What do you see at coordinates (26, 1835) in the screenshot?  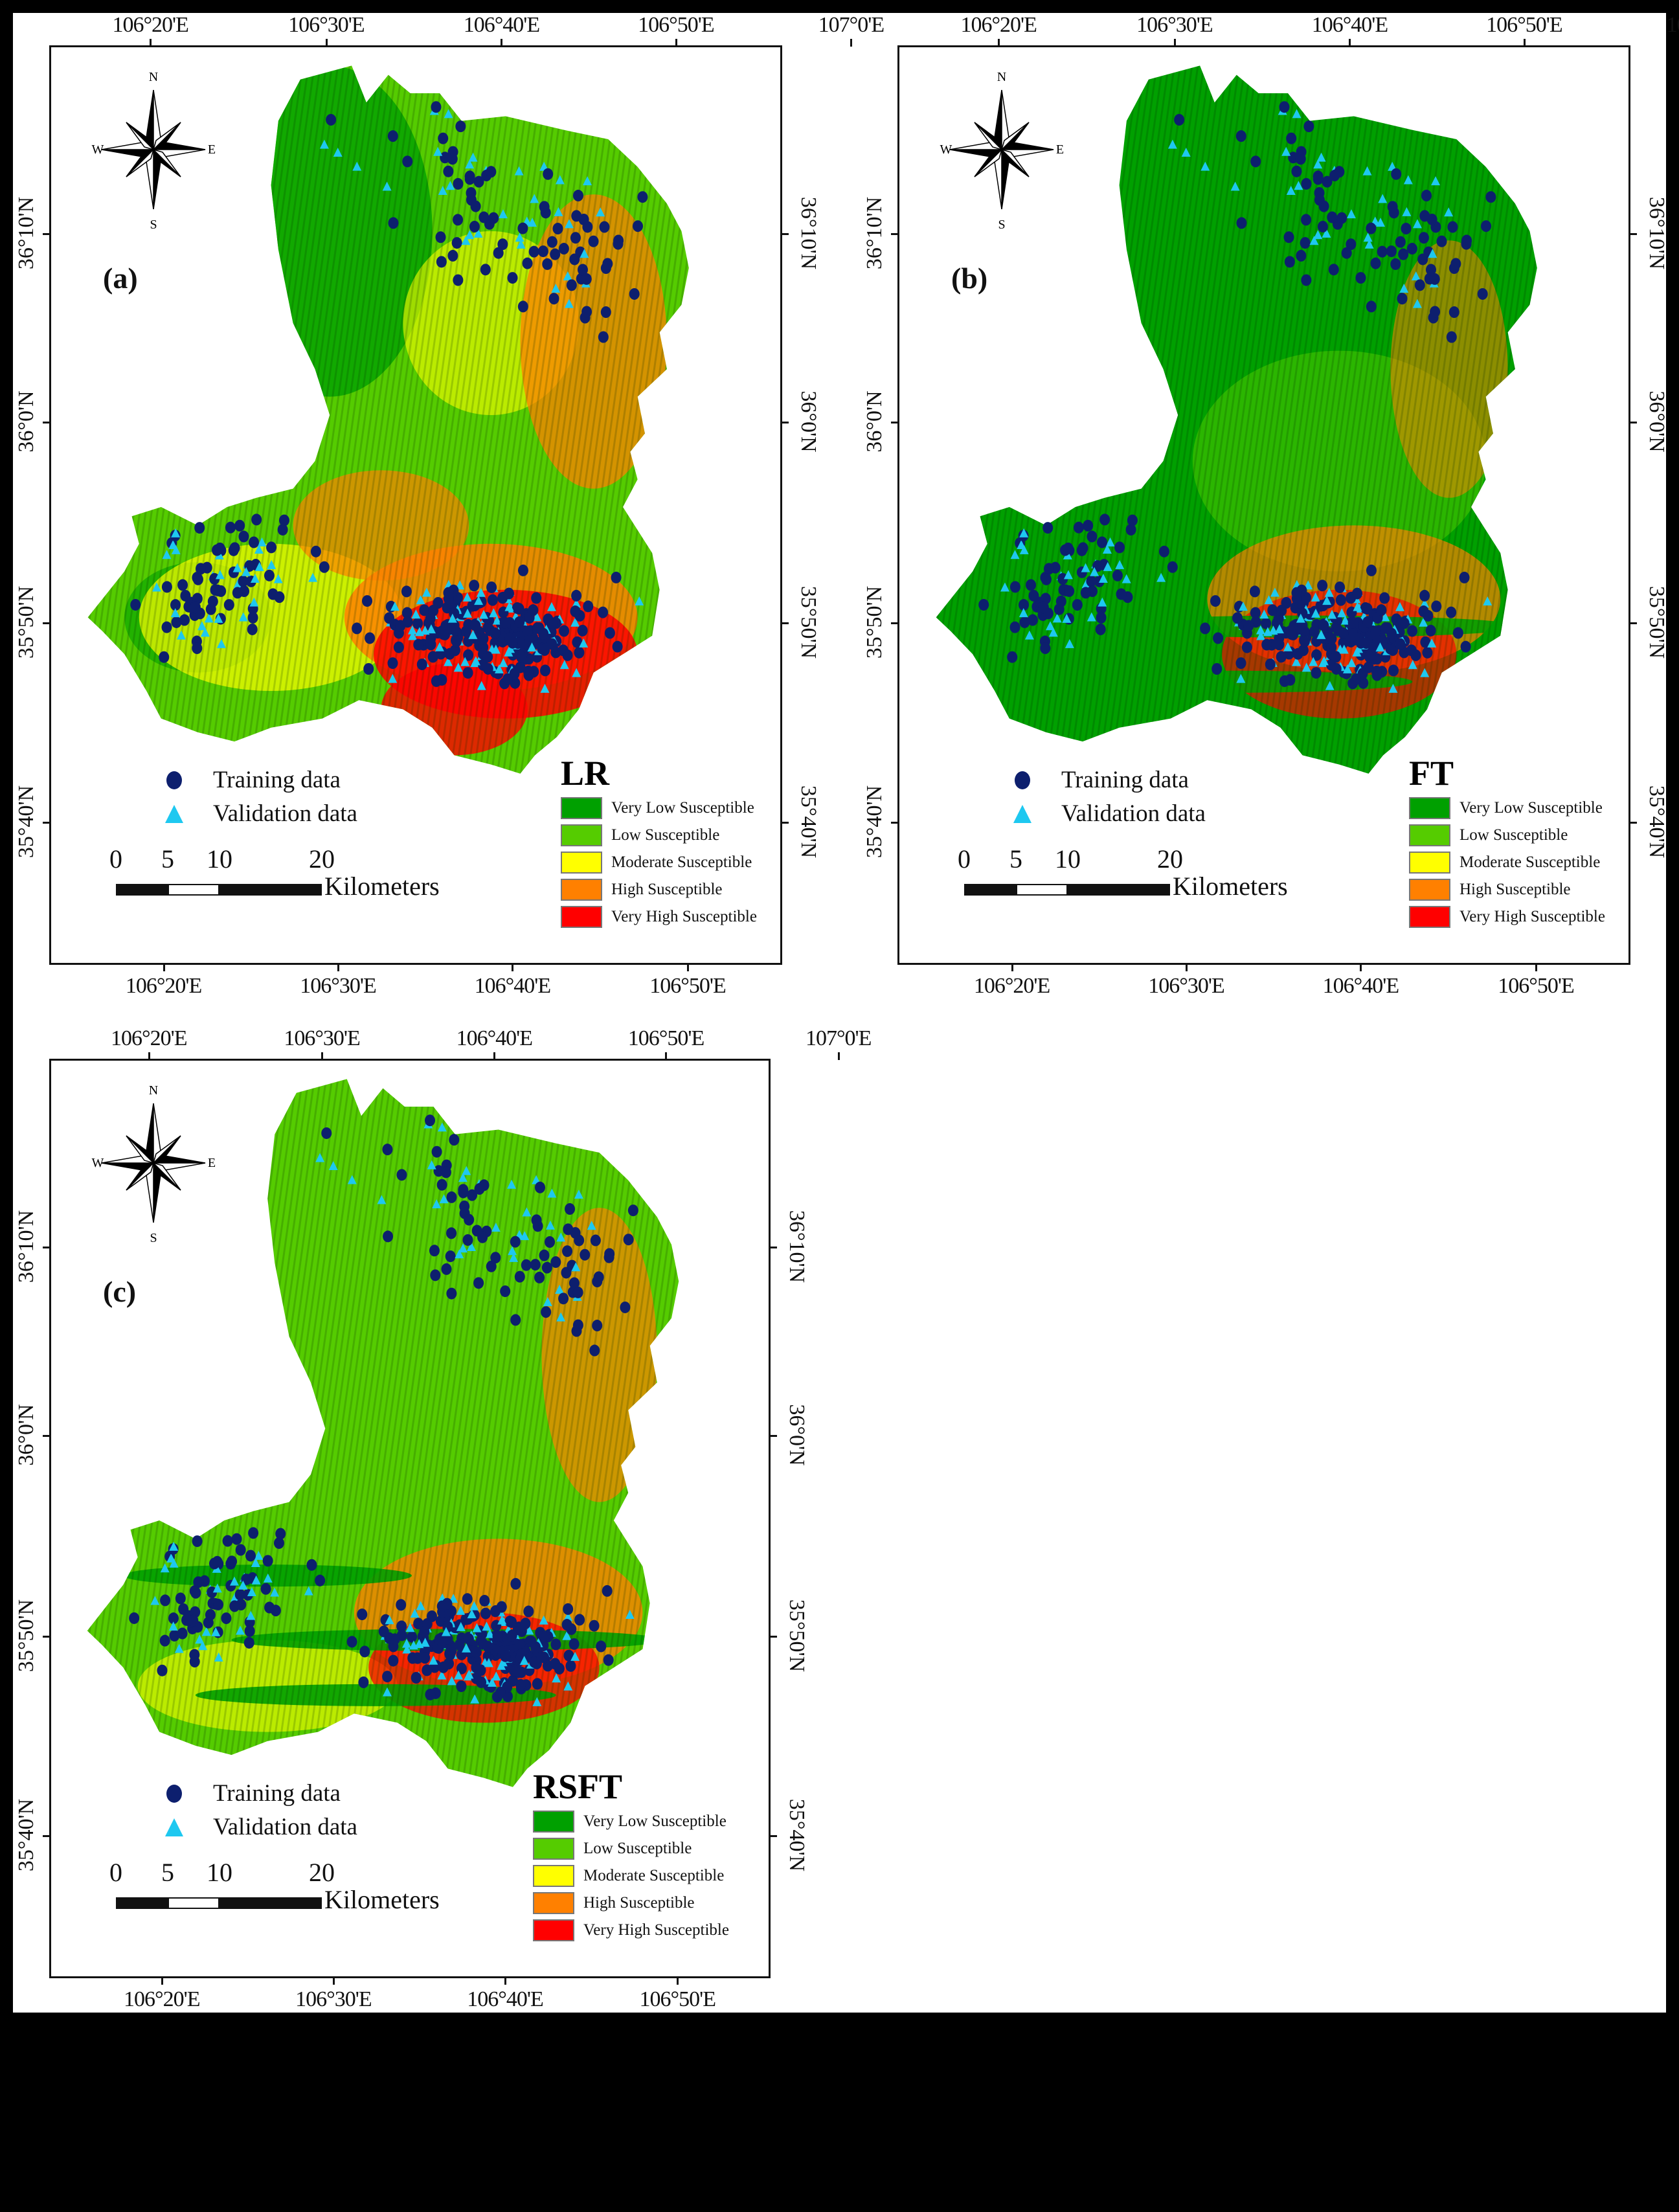 I see `latitude-label-left: 35°40'N` at bounding box center [26, 1835].